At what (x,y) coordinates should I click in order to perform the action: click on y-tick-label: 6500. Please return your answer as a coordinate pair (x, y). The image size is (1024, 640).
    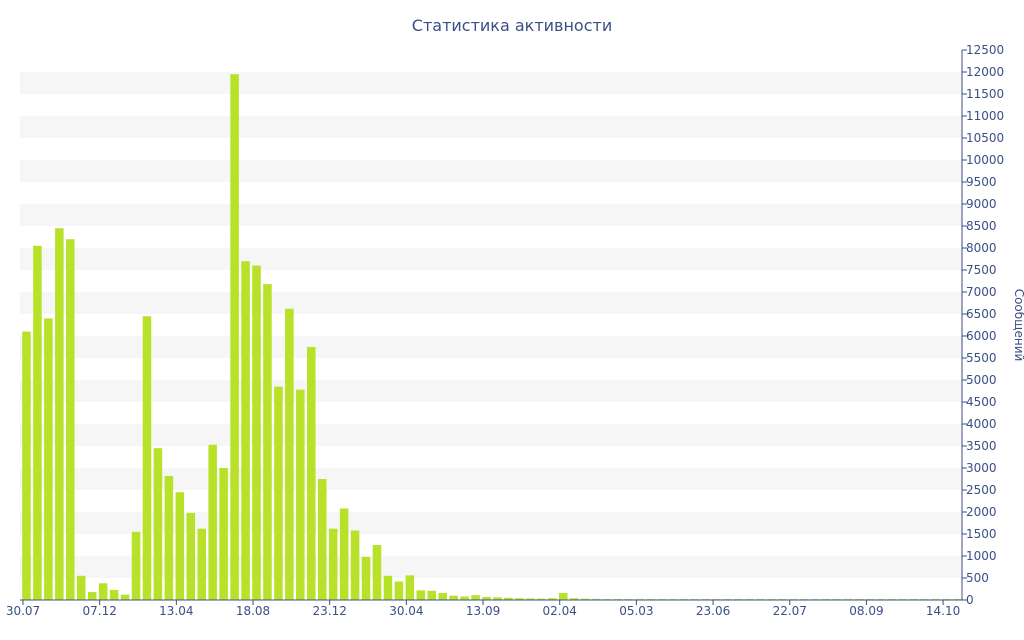
    Looking at the image, I should click on (981, 314).